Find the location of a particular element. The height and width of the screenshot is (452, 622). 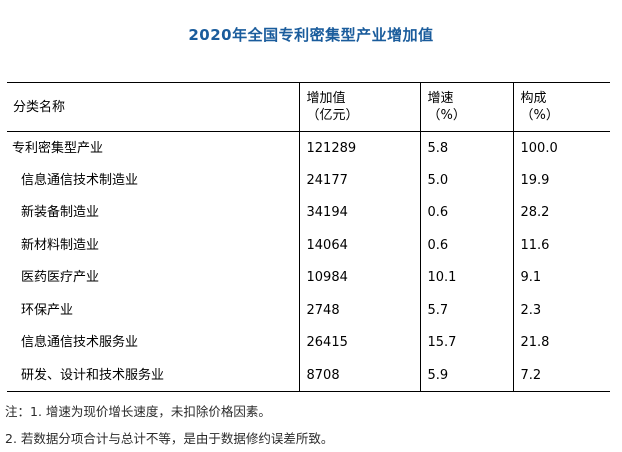

header-category: 分类名称 is located at coordinates (153, 107).